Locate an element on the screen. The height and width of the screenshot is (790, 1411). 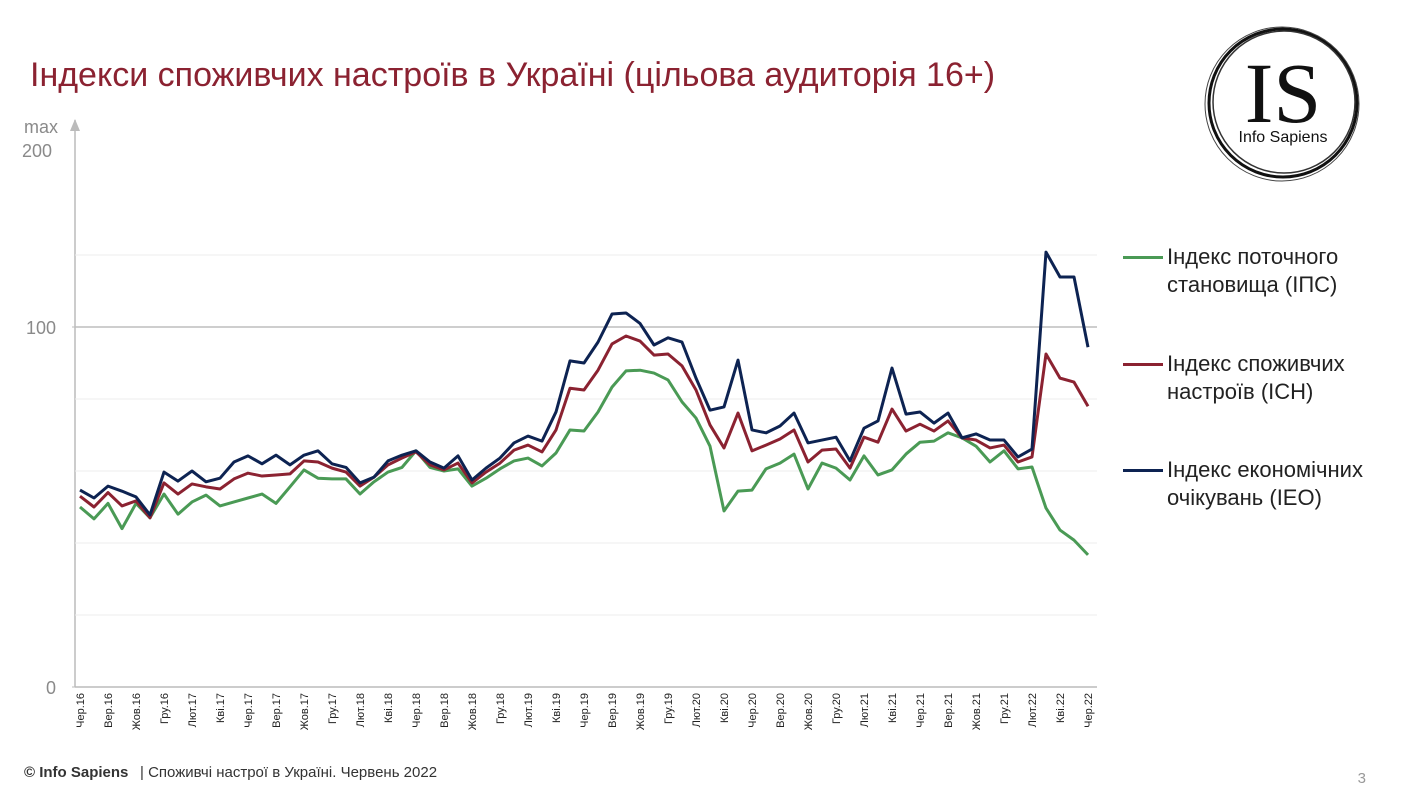
x-tick-label: Лют.17 is located at coordinates (193, 710).